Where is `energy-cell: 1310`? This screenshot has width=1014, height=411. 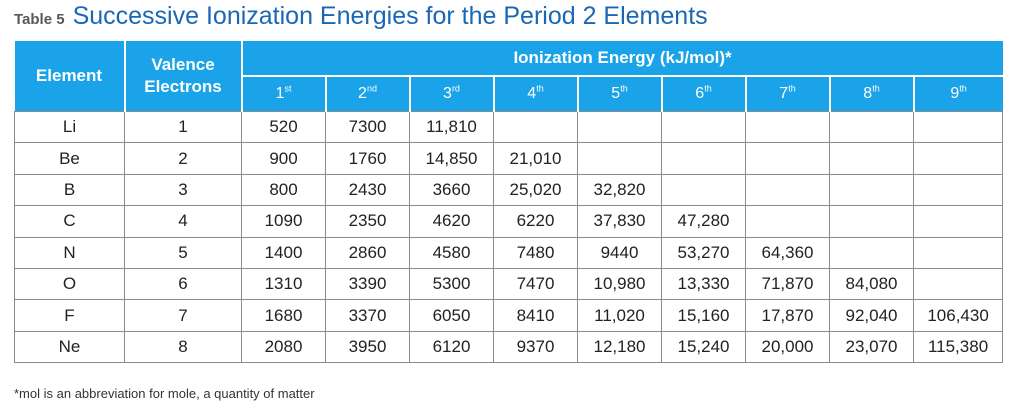 energy-cell: 1310 is located at coordinates (283, 284).